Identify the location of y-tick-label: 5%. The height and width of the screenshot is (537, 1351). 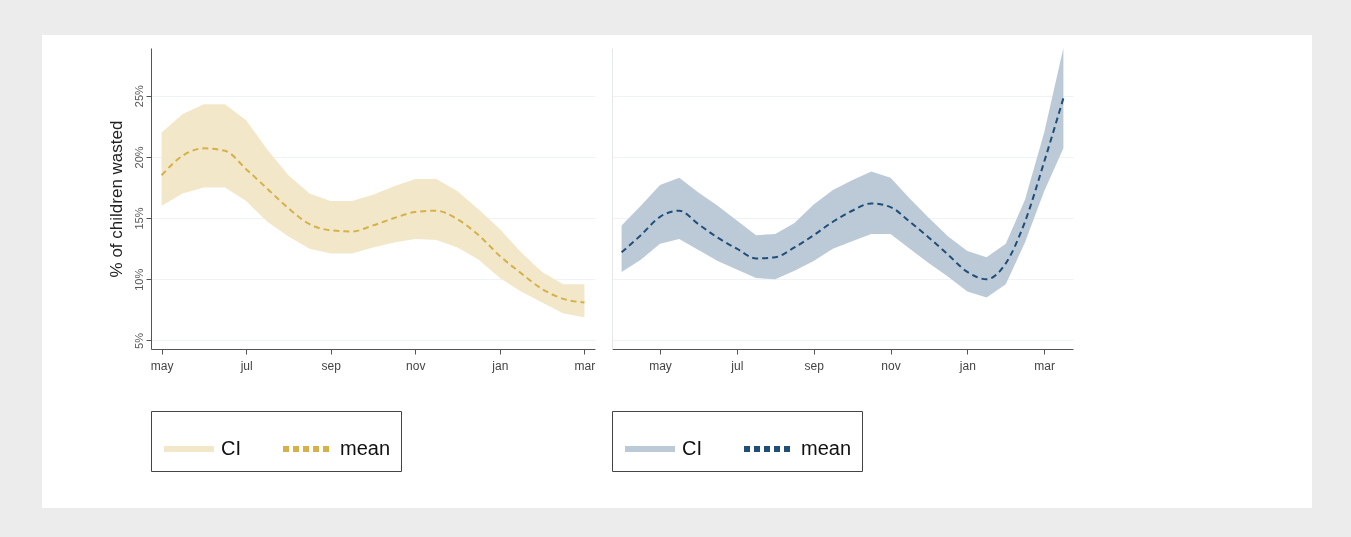
(138, 340).